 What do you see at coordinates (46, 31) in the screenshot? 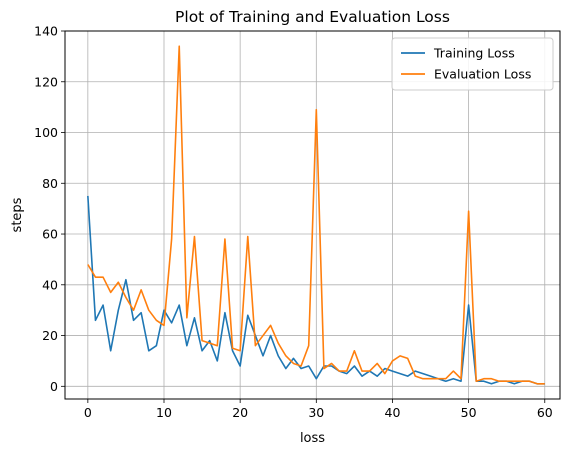
I see `y-tick-label: 140` at bounding box center [46, 31].